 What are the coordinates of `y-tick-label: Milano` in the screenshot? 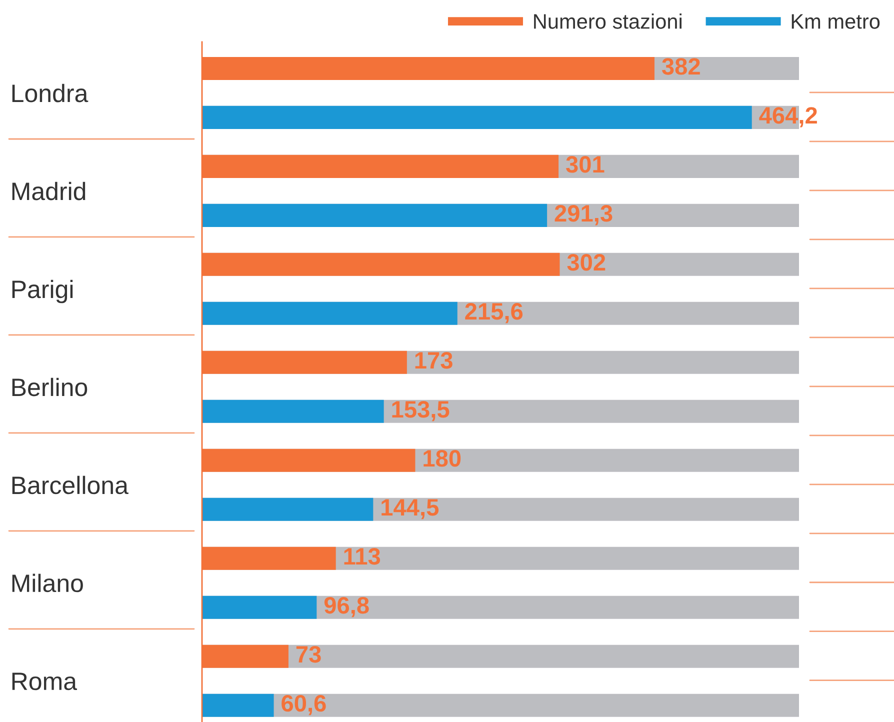 It's located at (47, 583).